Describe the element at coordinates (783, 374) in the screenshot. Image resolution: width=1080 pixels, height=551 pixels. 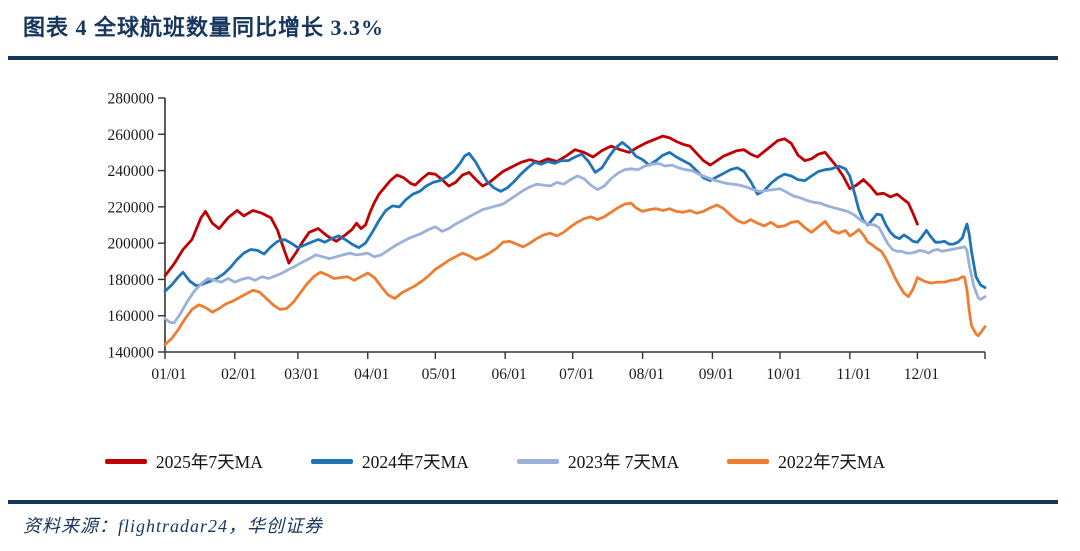
I see `x-tick-label: 10/01` at that location.